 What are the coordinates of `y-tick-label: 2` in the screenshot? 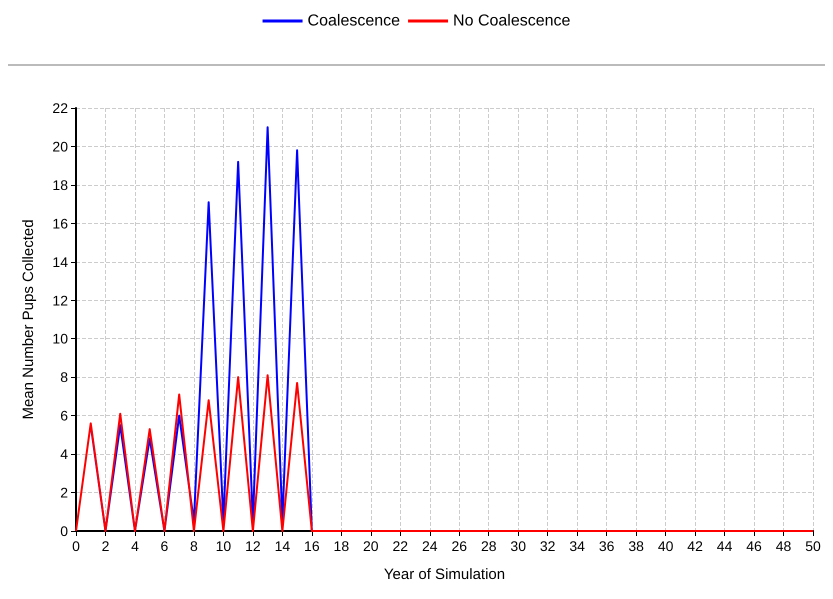 It's located at (64, 492).